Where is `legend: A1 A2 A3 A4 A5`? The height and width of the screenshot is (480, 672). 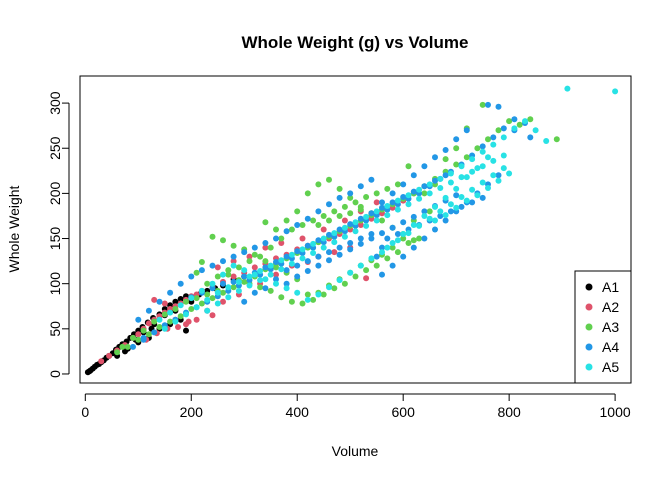
legend: A1 A2 A3 A4 A5 is located at coordinates (603, 327).